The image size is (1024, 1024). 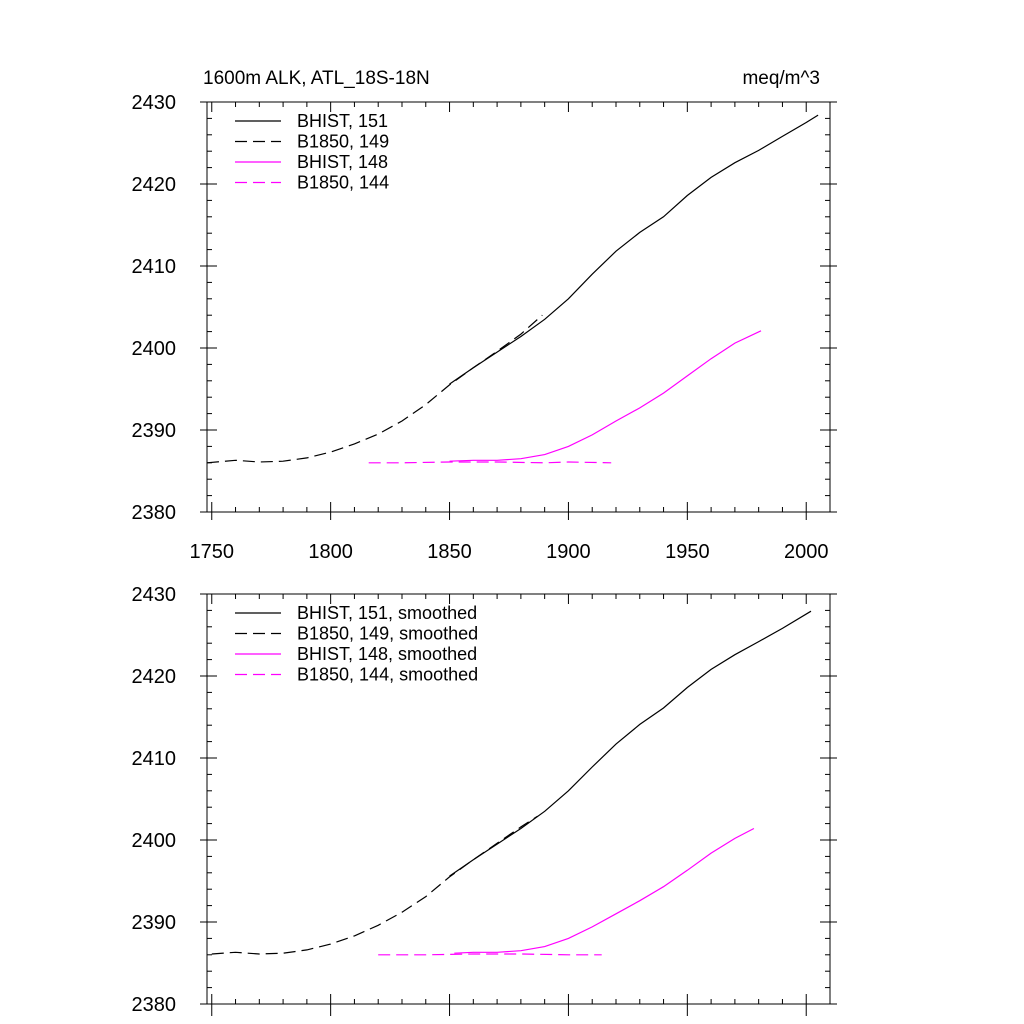 I want to click on legend-label: BHIST, 148, smoothed, so click(x=387, y=654).